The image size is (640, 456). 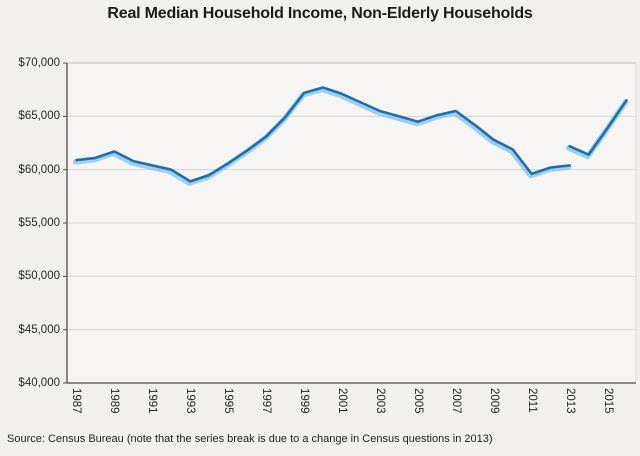 What do you see at coordinates (531, 400) in the screenshot?
I see `x-axis-label: 2011` at bounding box center [531, 400].